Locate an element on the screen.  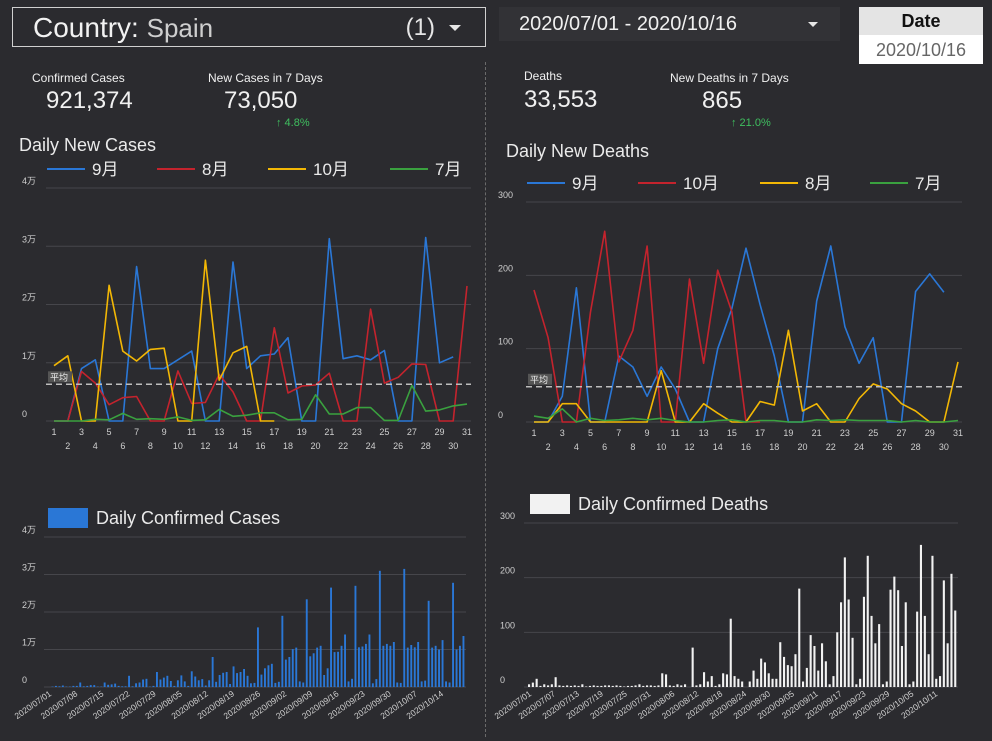
date-scorecard: Date 2020/10/16 is located at coordinates (921, 35).